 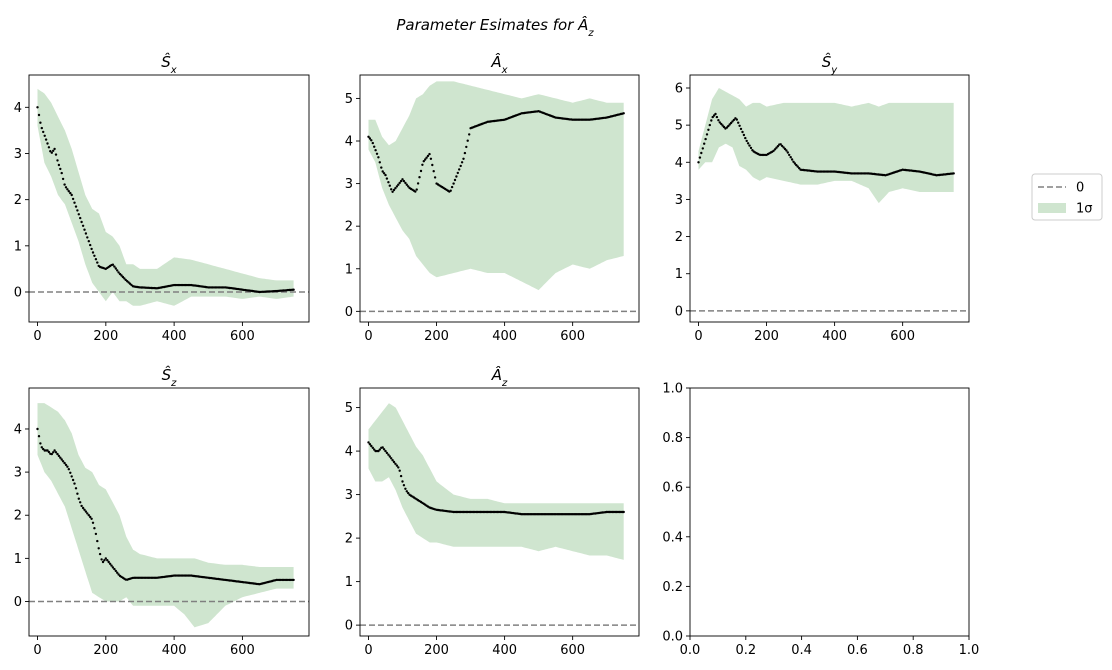 What do you see at coordinates (672, 438) in the screenshot?
I see `y-tick-label: 0.8` at bounding box center [672, 438].